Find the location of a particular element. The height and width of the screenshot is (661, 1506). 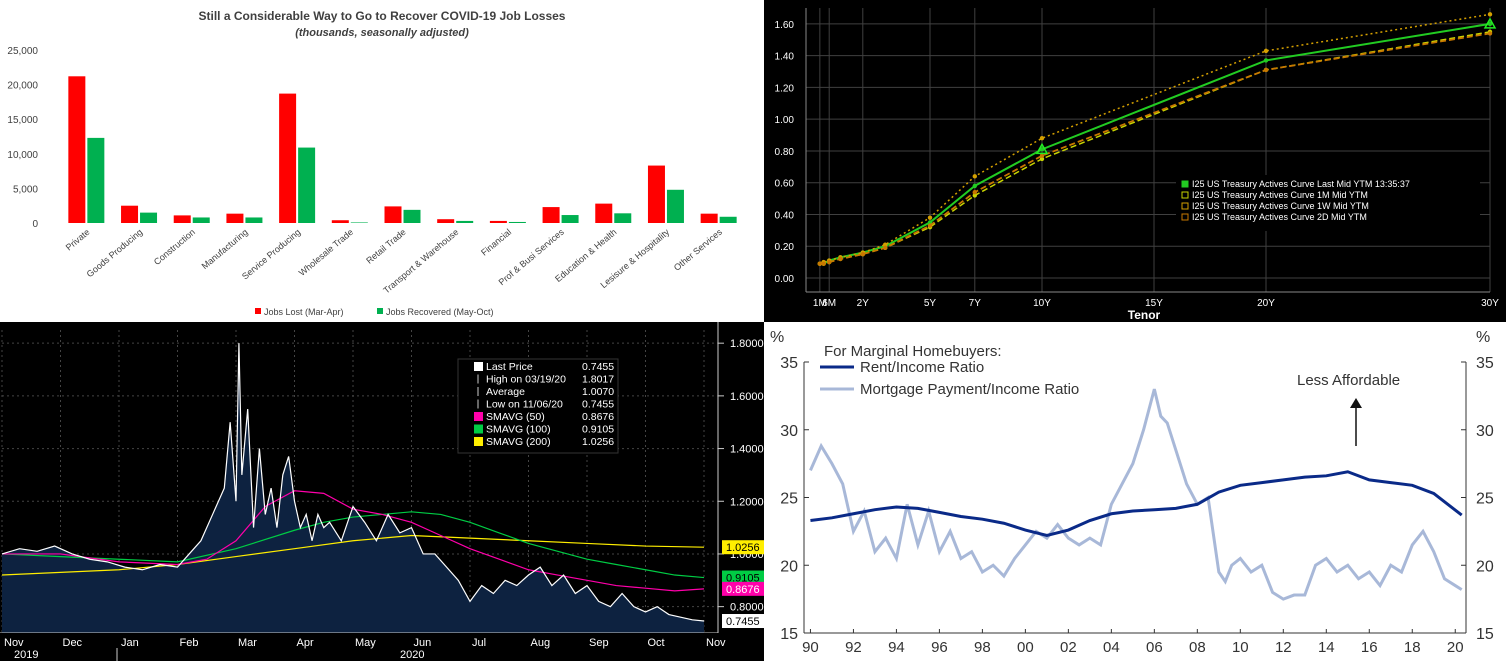

x-tick-label: Aug is located at coordinates (541, 643).